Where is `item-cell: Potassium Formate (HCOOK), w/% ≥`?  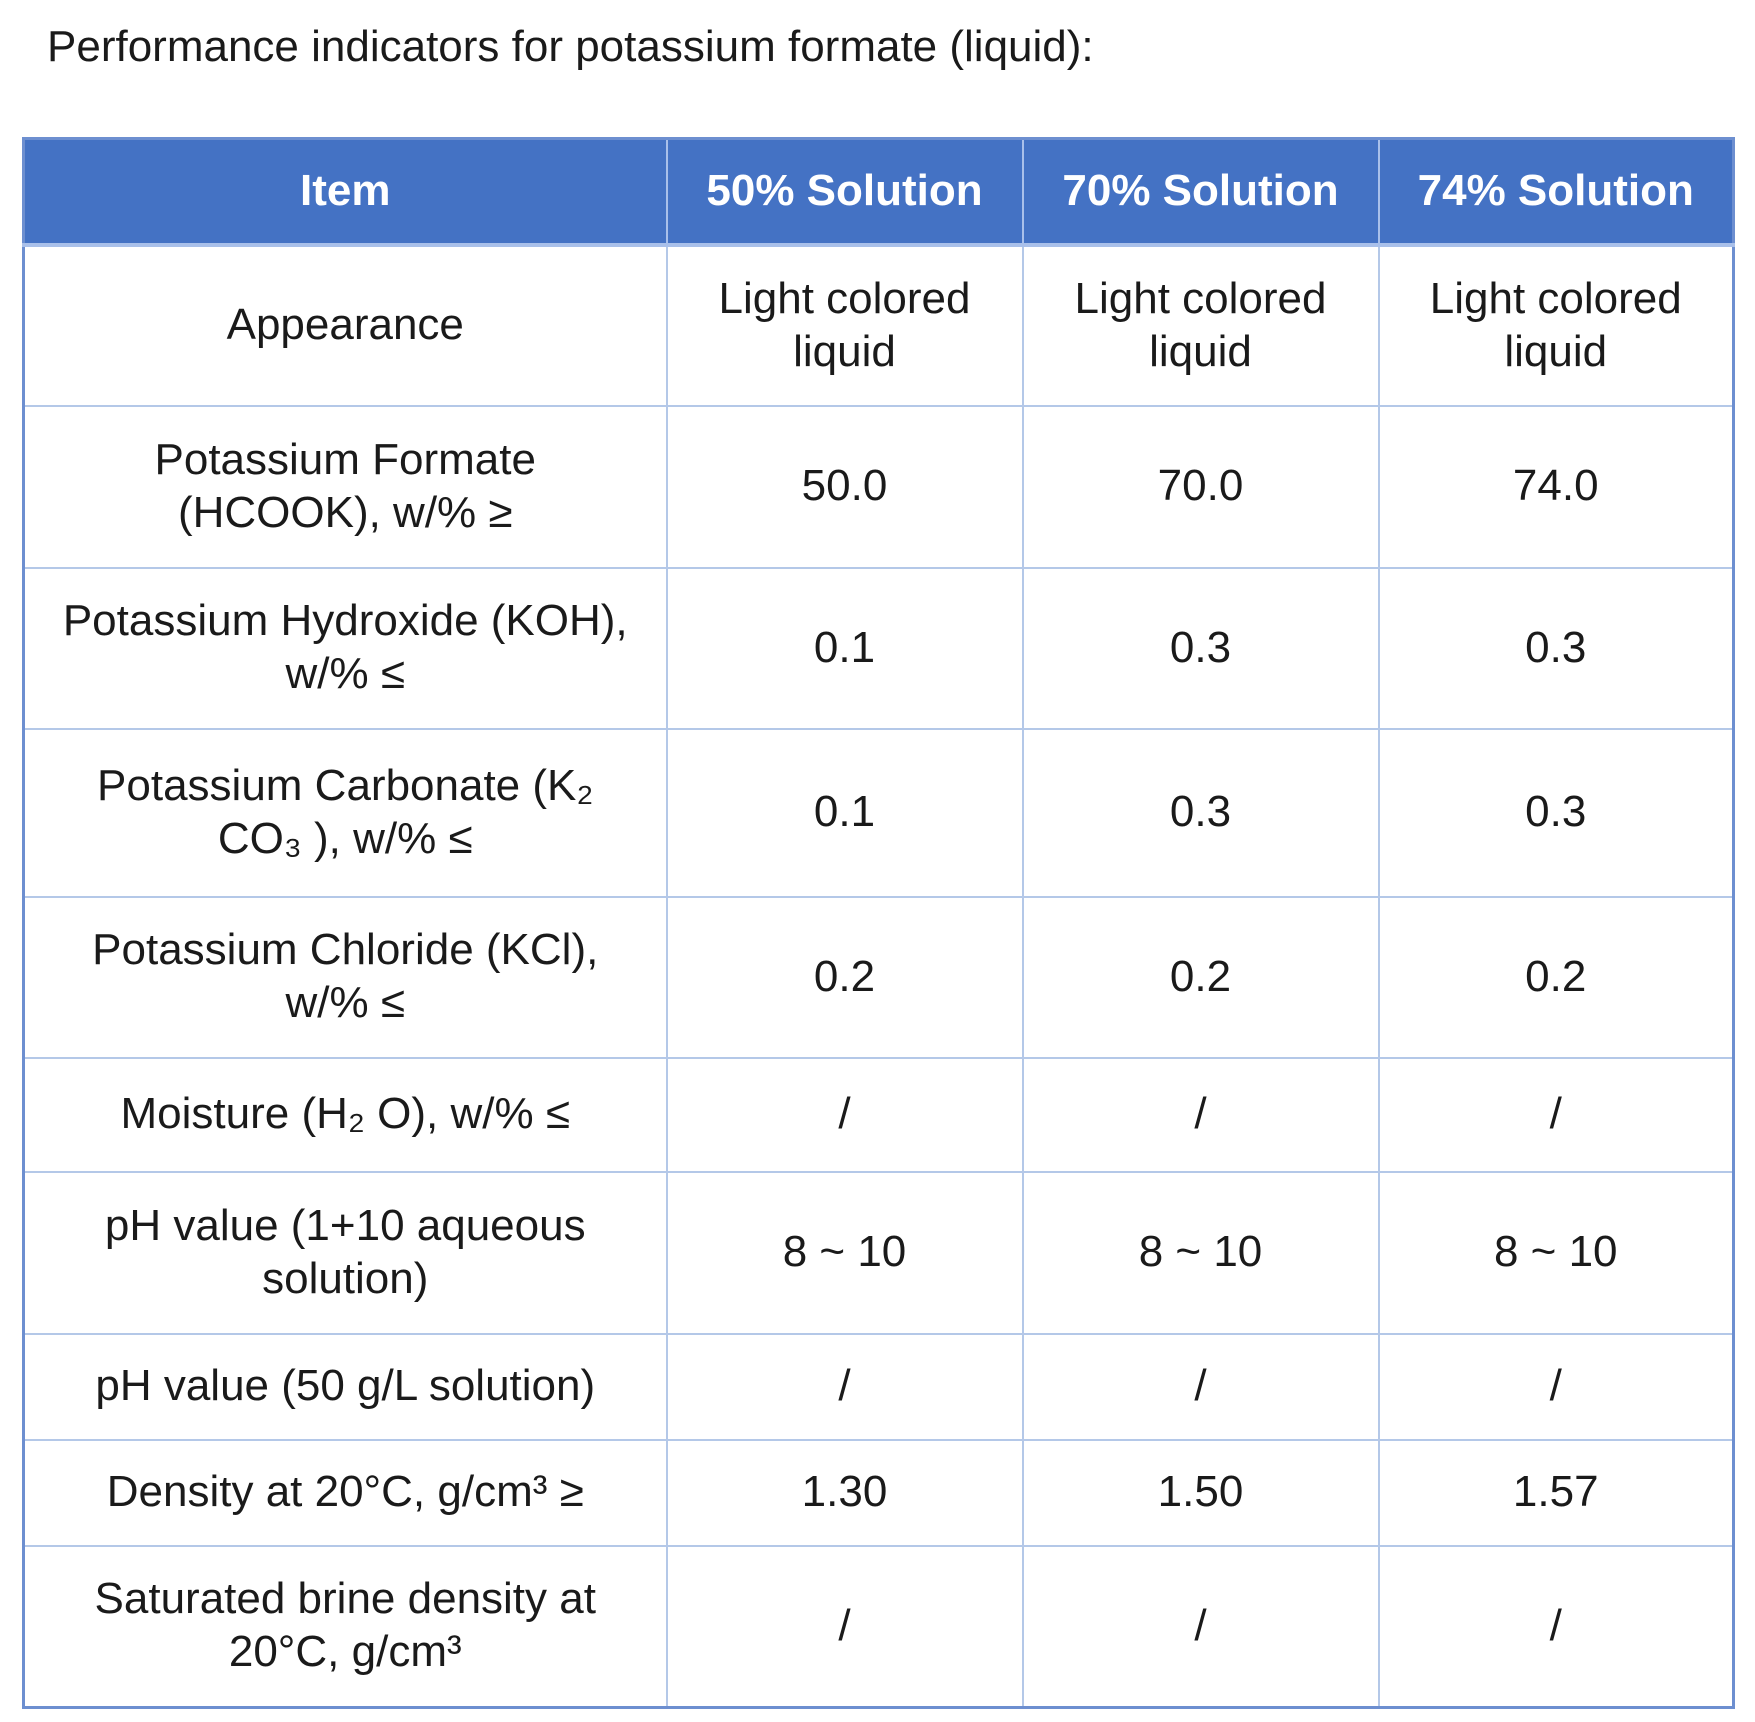
item-cell: Potassium Formate (HCOOK), w/% ≥ is located at coordinates (345, 486).